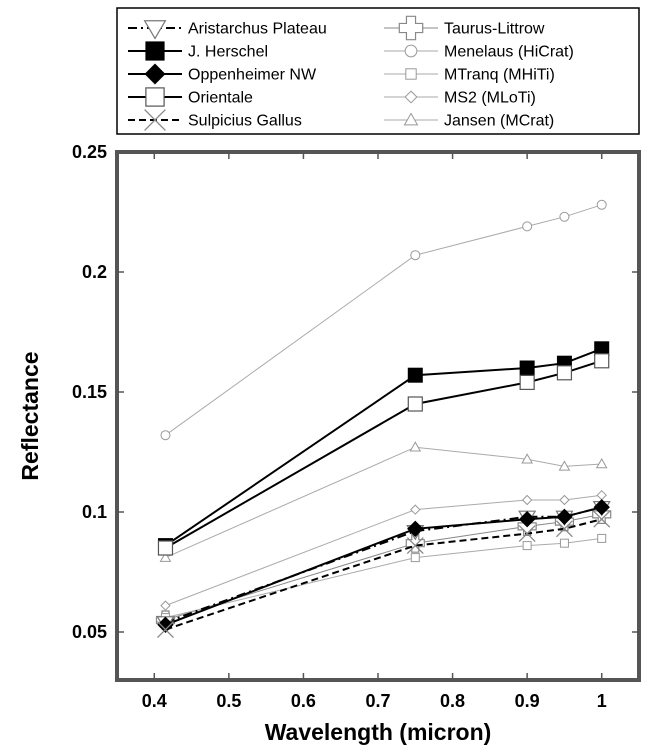  Describe the element at coordinates (89, 632) in the screenshot. I see `y-tick-label: 0.05` at that location.